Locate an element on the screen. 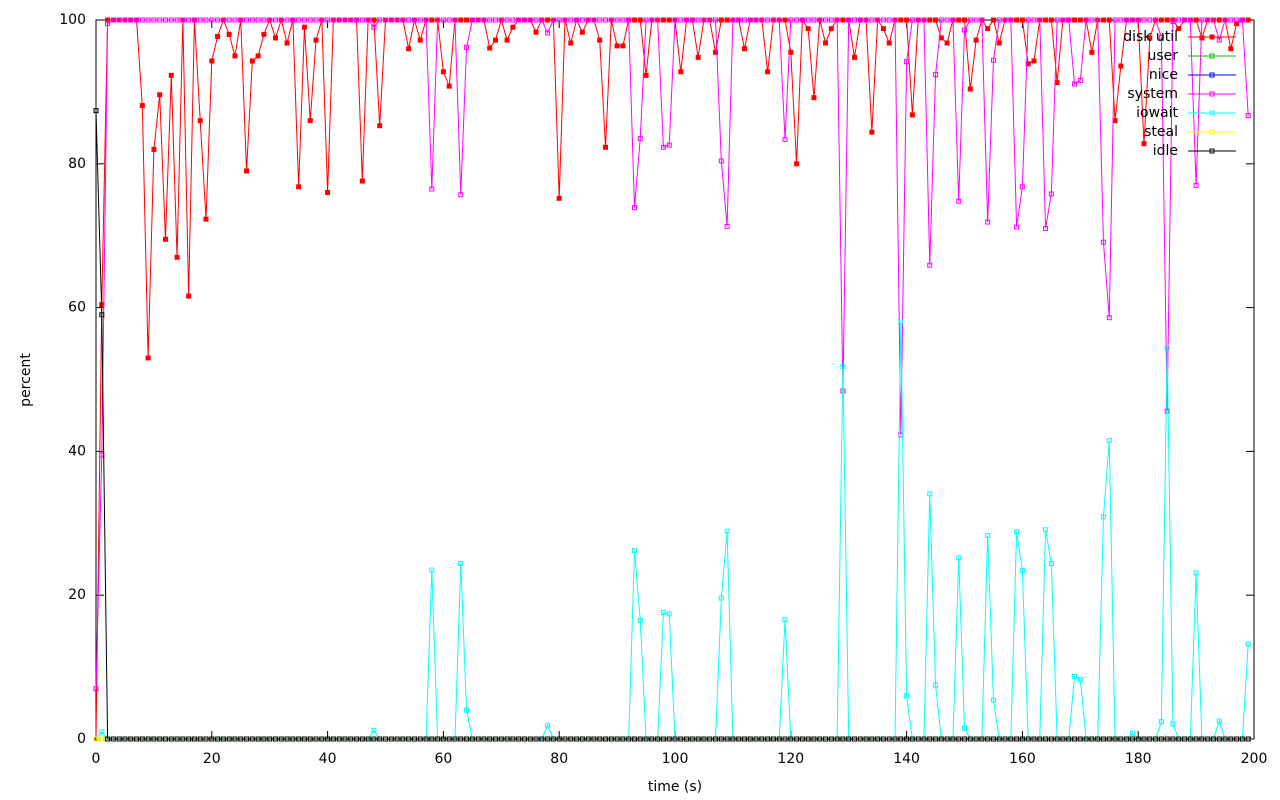 The height and width of the screenshot is (800, 1280). y-axis-label: percent is located at coordinates (26, 380).